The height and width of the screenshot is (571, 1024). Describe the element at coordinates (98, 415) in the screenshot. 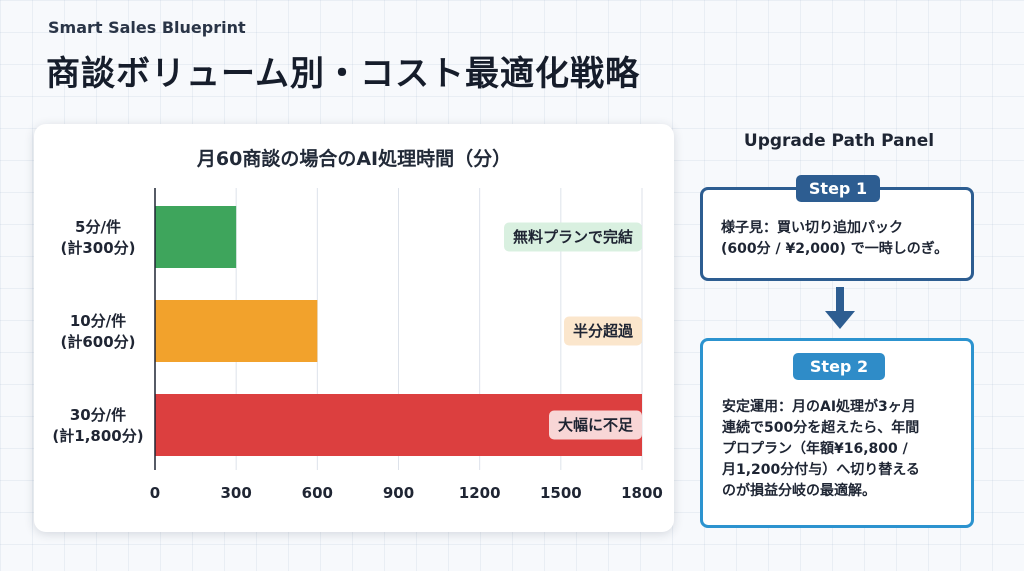

I see `category-label: 30分/件` at that location.